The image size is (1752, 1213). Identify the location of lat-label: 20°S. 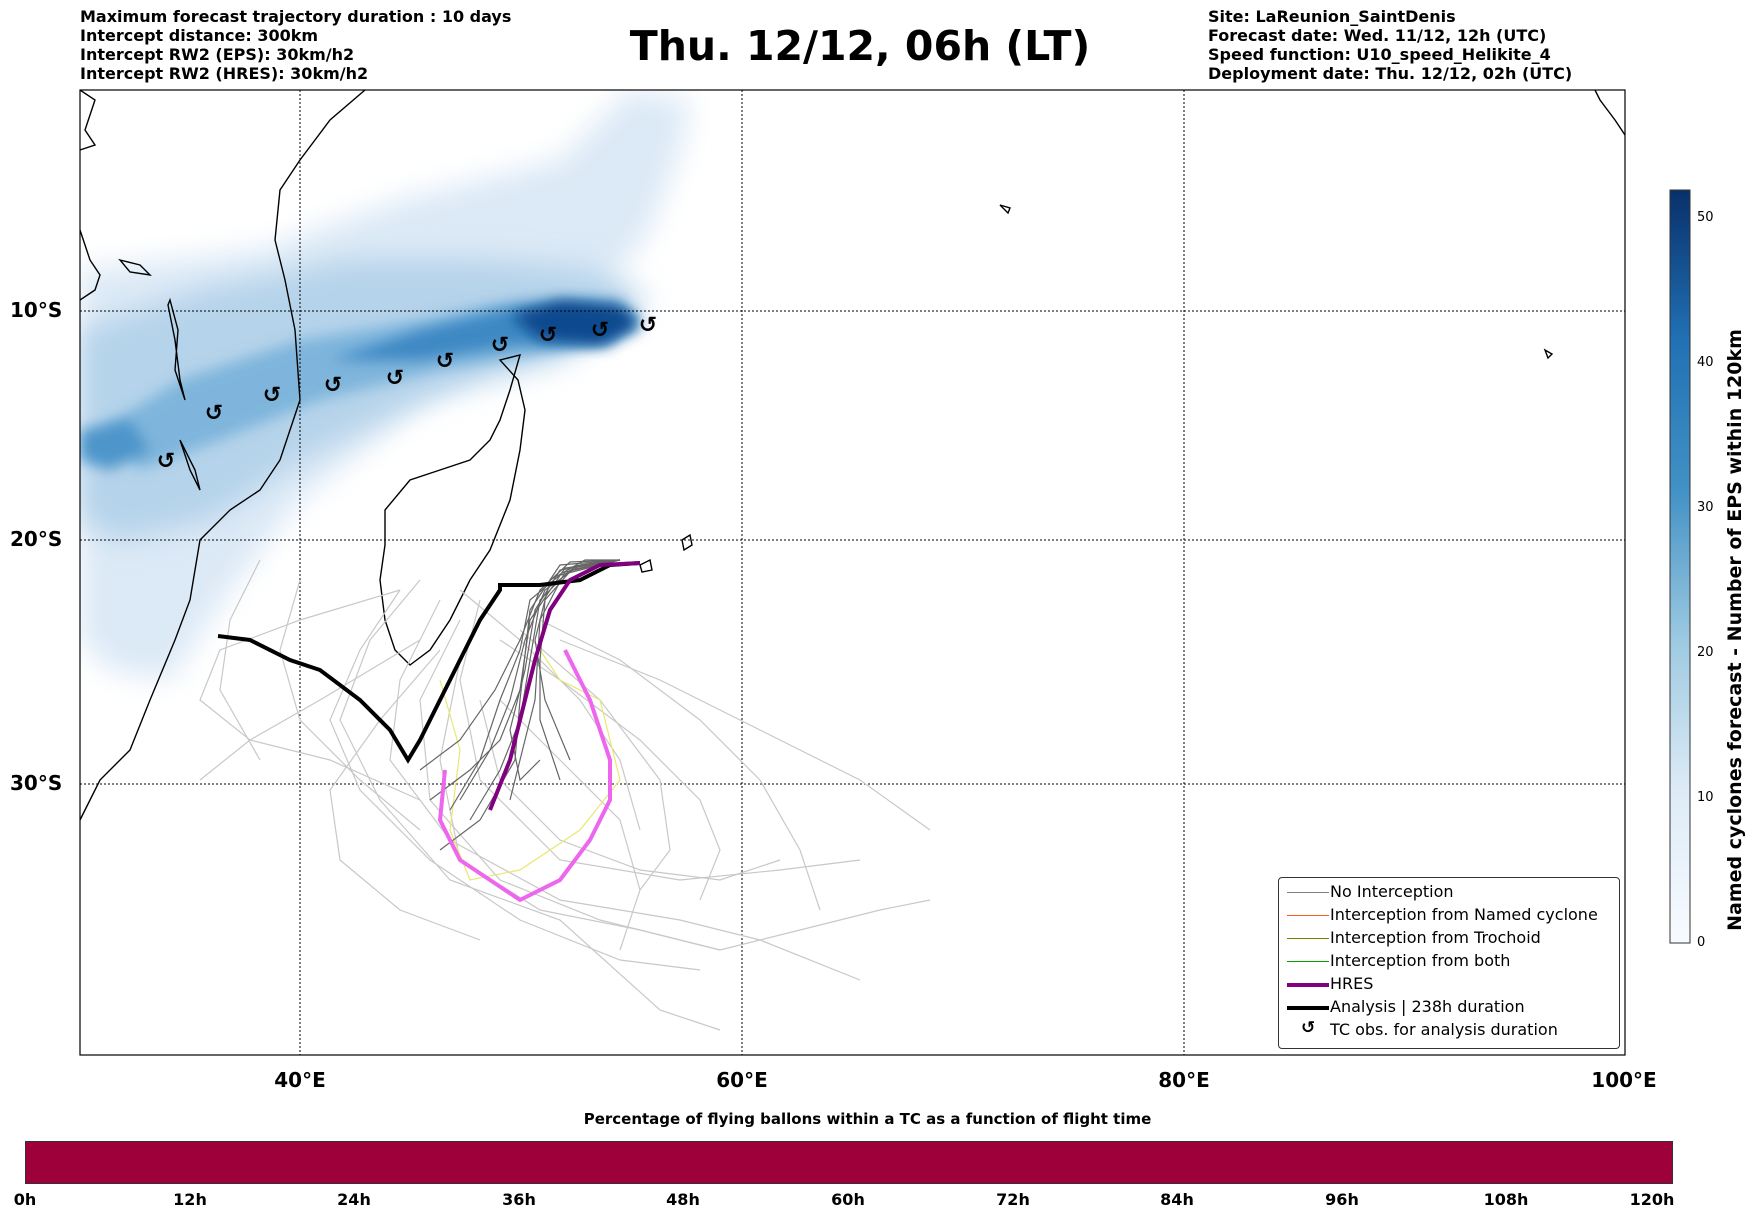
(36, 539).